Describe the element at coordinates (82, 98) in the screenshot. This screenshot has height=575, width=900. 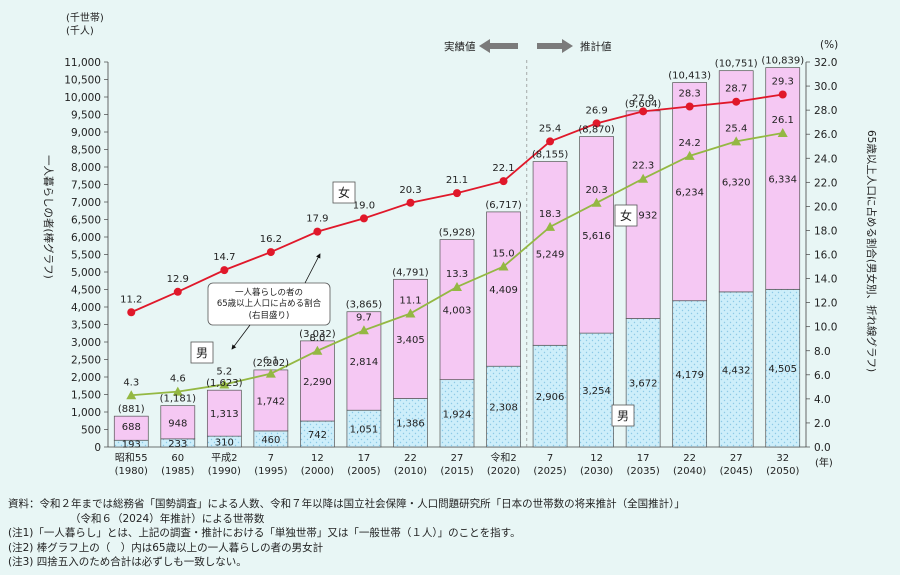
I see `left-tick-label: 10,000` at that location.